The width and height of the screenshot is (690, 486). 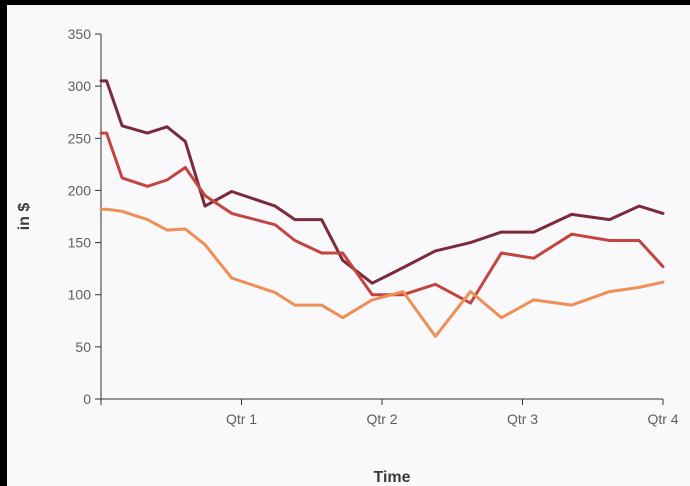 What do you see at coordinates (24, 217) in the screenshot?
I see `y-axis-title: in $` at bounding box center [24, 217].